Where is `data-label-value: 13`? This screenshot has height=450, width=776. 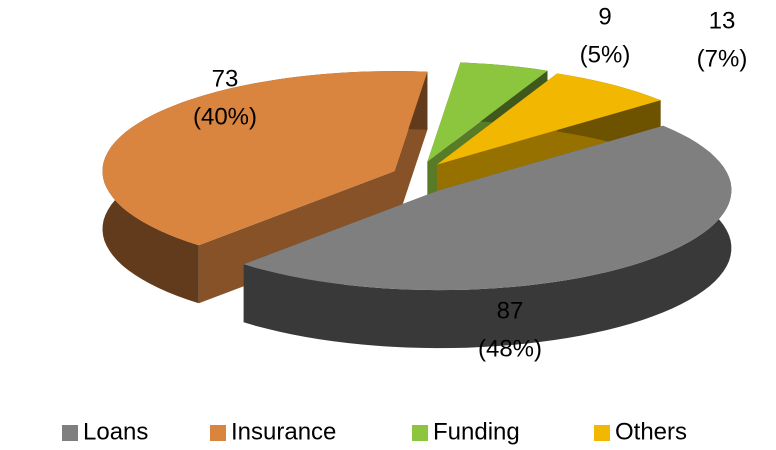 data-label-value: 13 is located at coordinates (722, 20).